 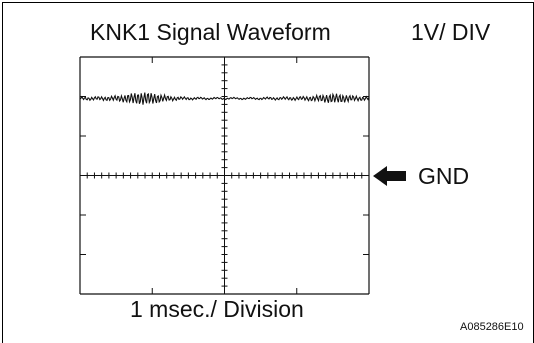 I want to click on voltage-scale-label: 1V/ DIV, so click(x=451, y=32).